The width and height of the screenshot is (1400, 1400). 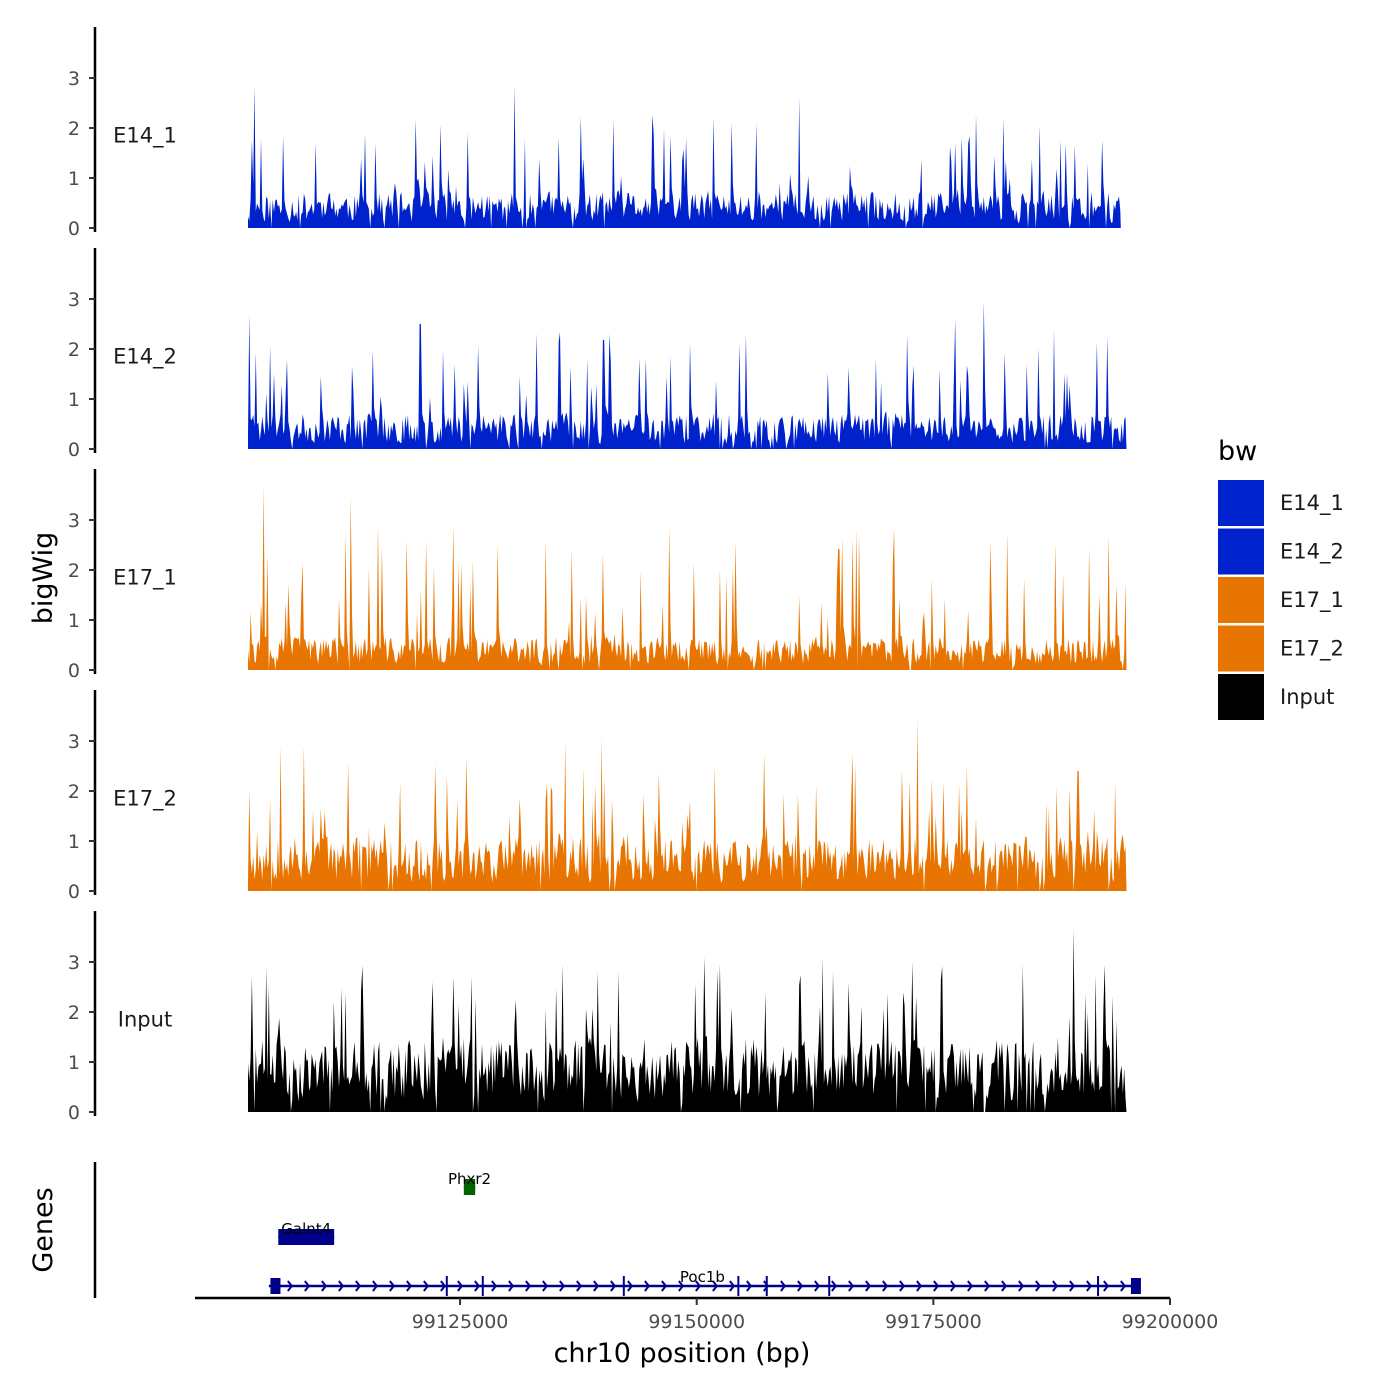 I want to click on gene-phxr2: Phxr2, so click(x=469, y=1182).